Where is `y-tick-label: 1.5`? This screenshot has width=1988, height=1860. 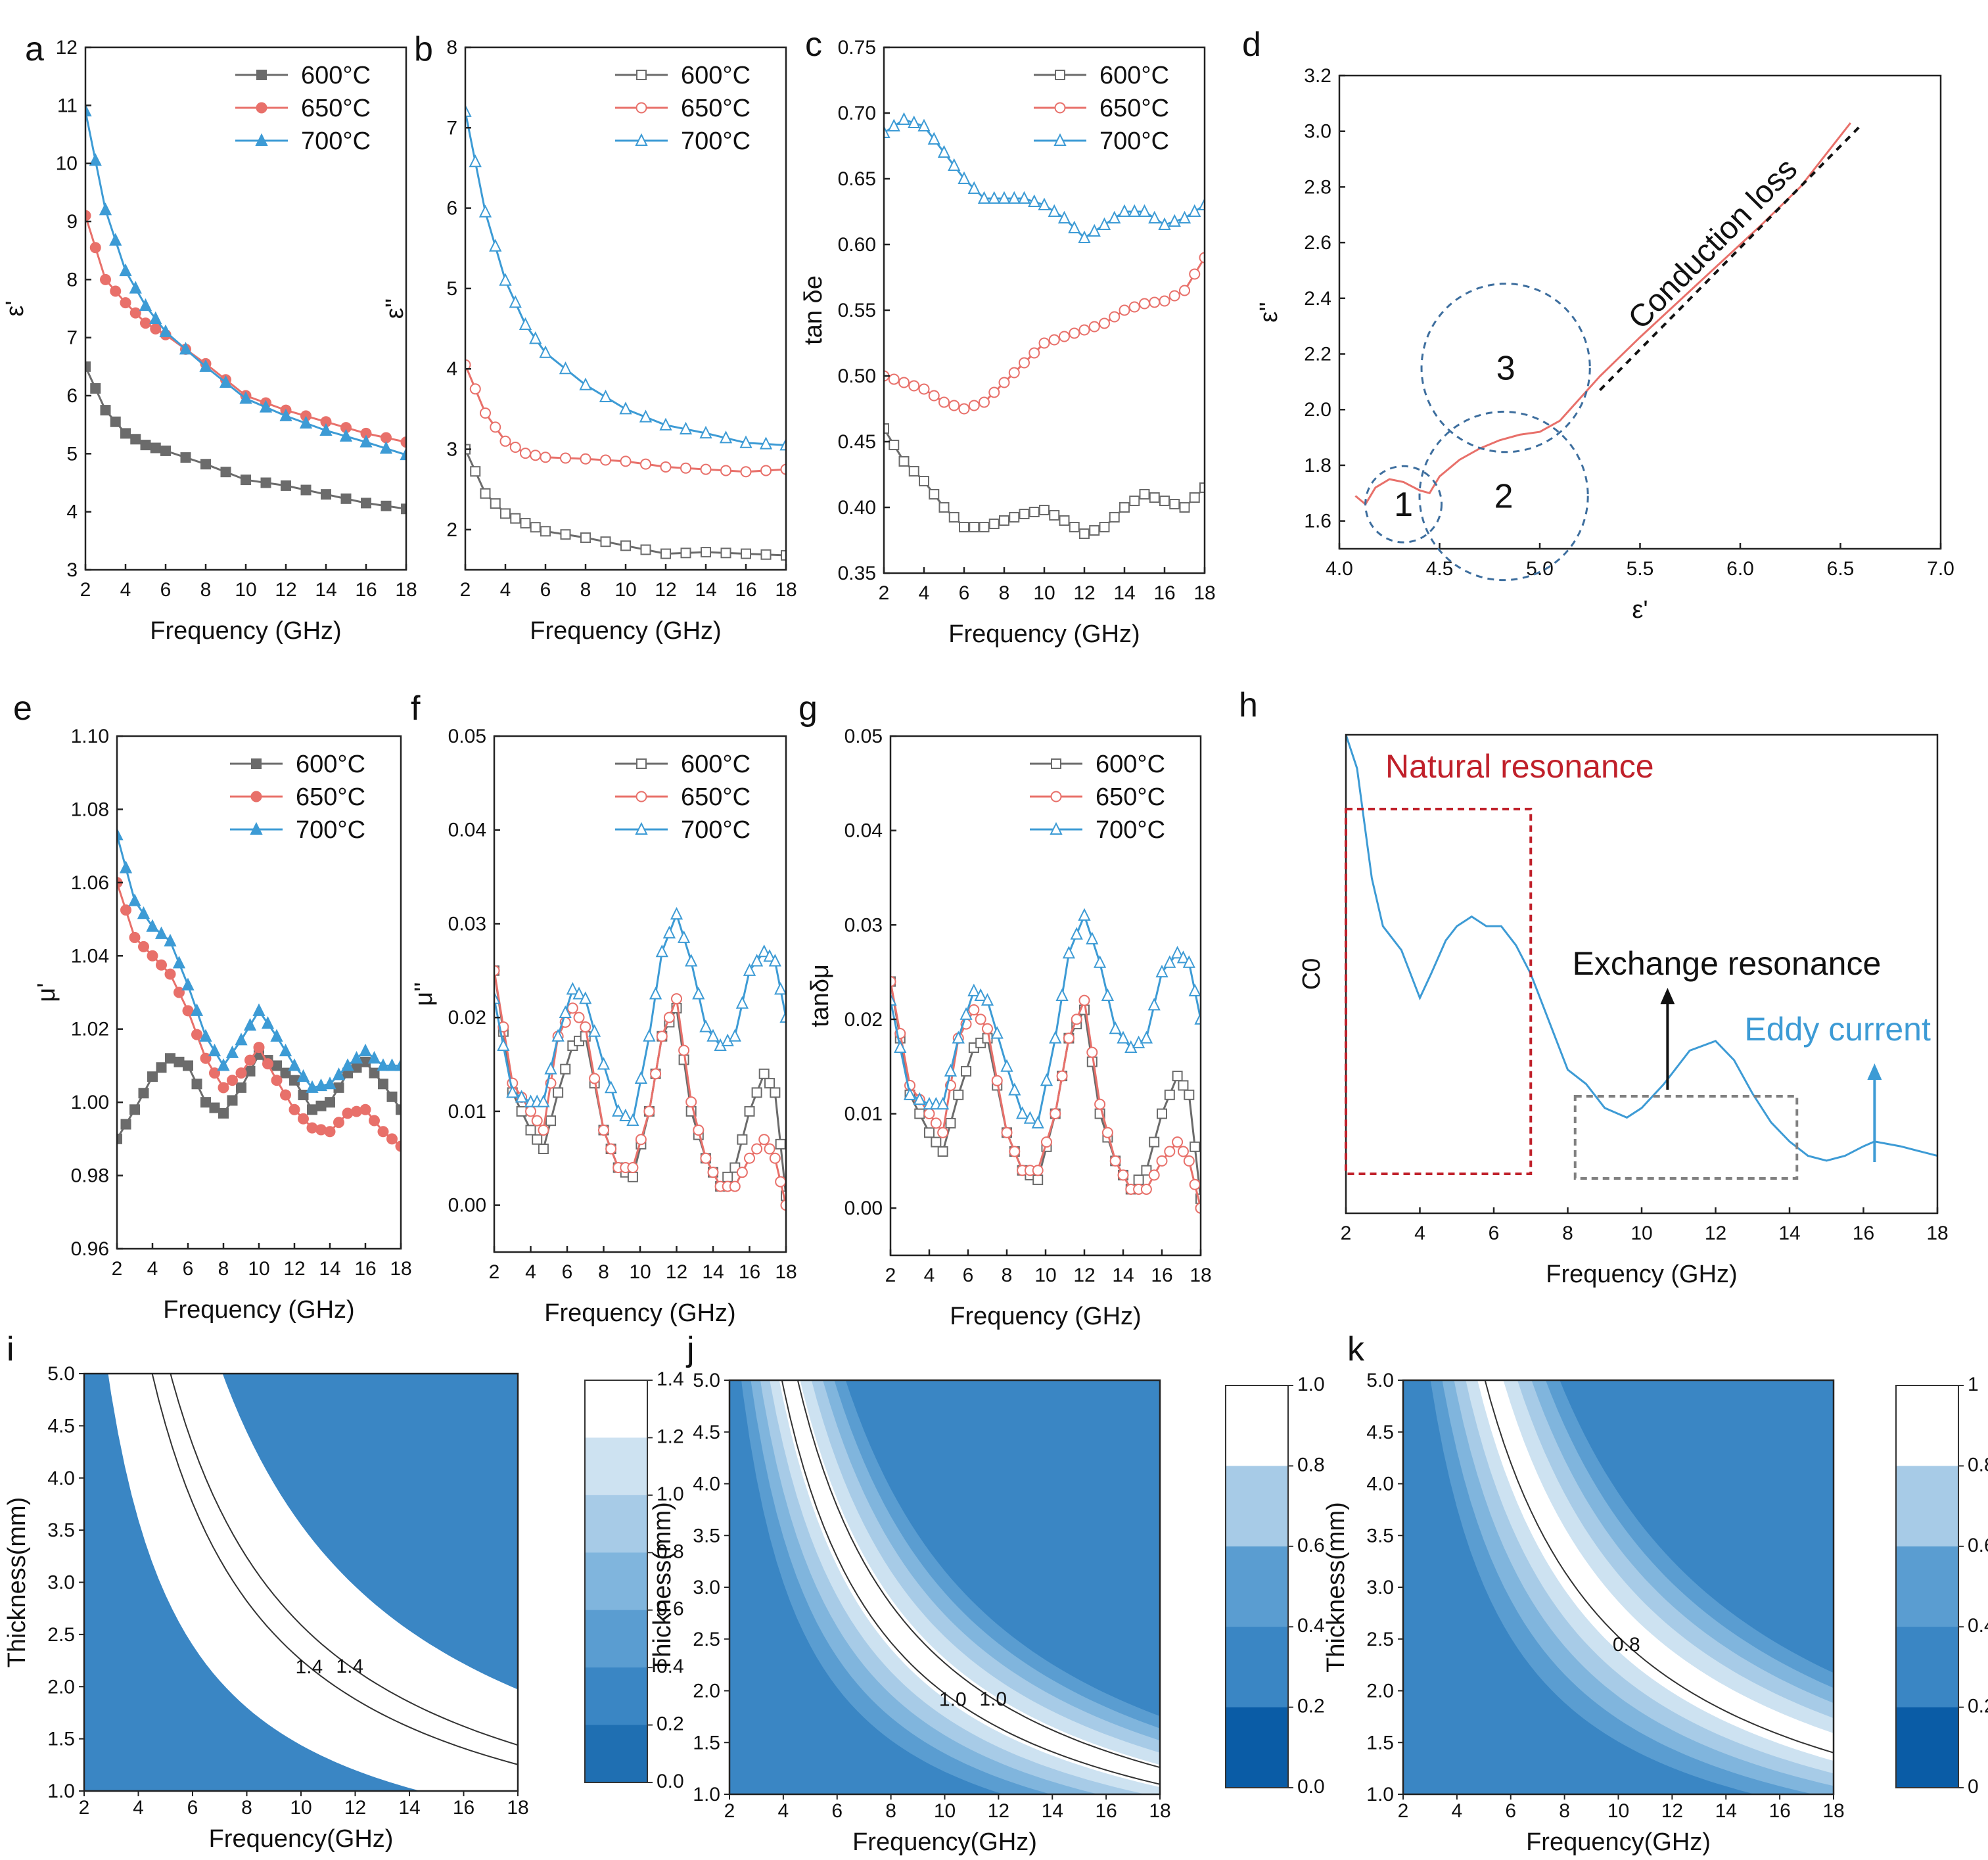
y-tick-label: 1.5 is located at coordinates (706, 1743).